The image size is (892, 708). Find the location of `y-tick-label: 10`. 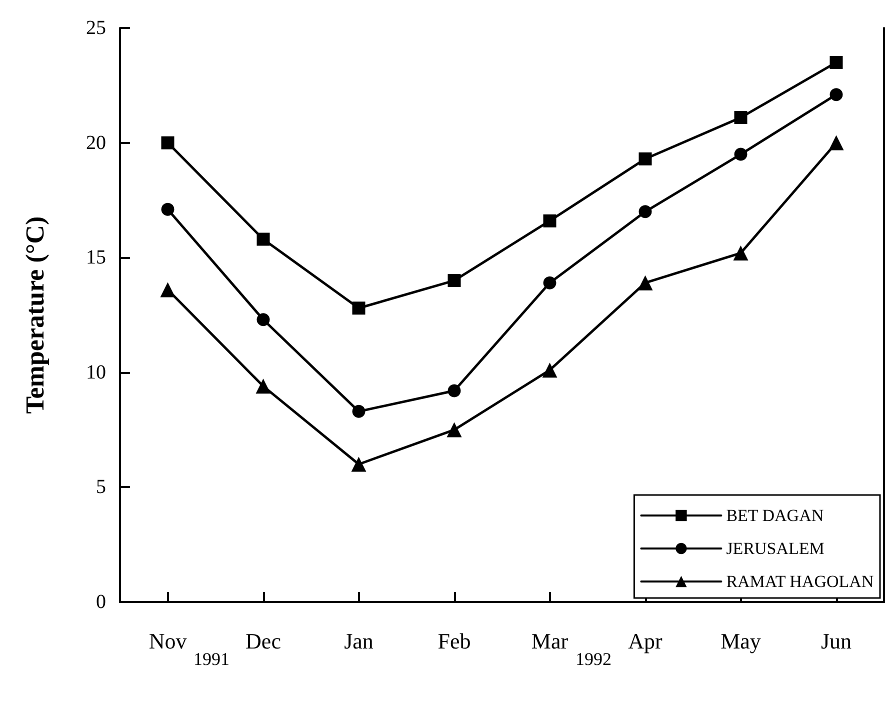

y-tick-label: 10 is located at coordinates (96, 372).